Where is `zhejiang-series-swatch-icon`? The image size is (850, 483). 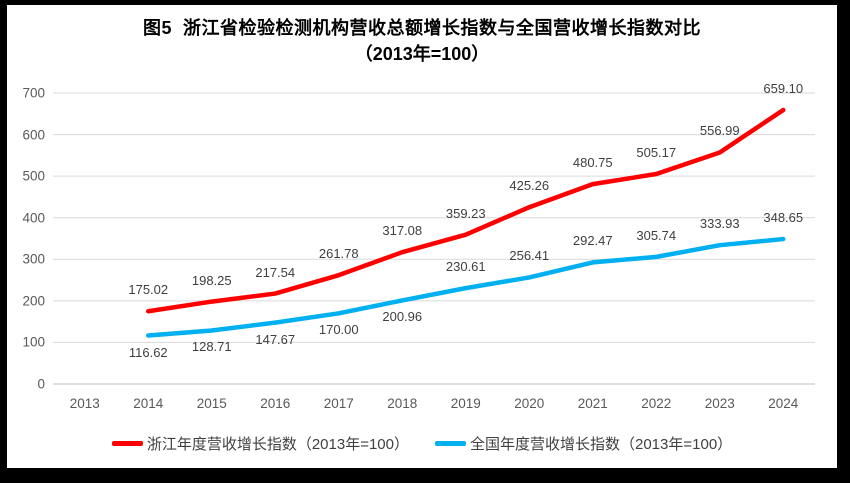 zhejiang-series-swatch-icon is located at coordinates (127, 443).